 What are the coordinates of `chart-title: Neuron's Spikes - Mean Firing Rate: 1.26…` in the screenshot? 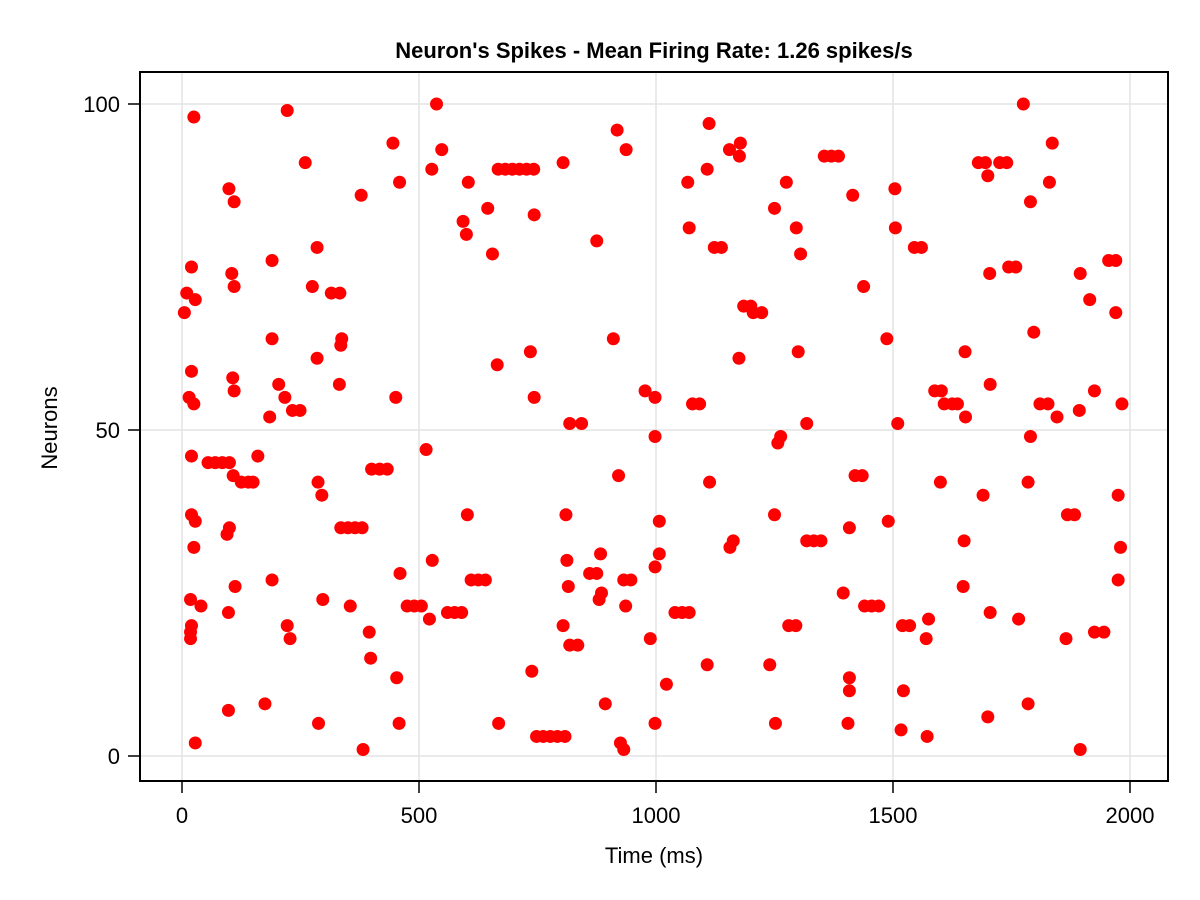 It's located at (654, 50).